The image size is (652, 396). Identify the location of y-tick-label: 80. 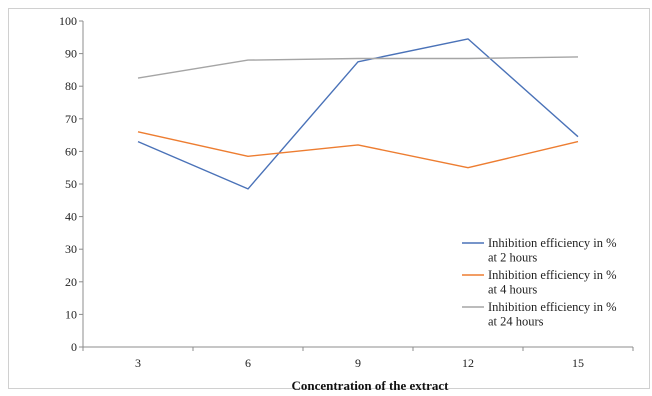
(71, 86).